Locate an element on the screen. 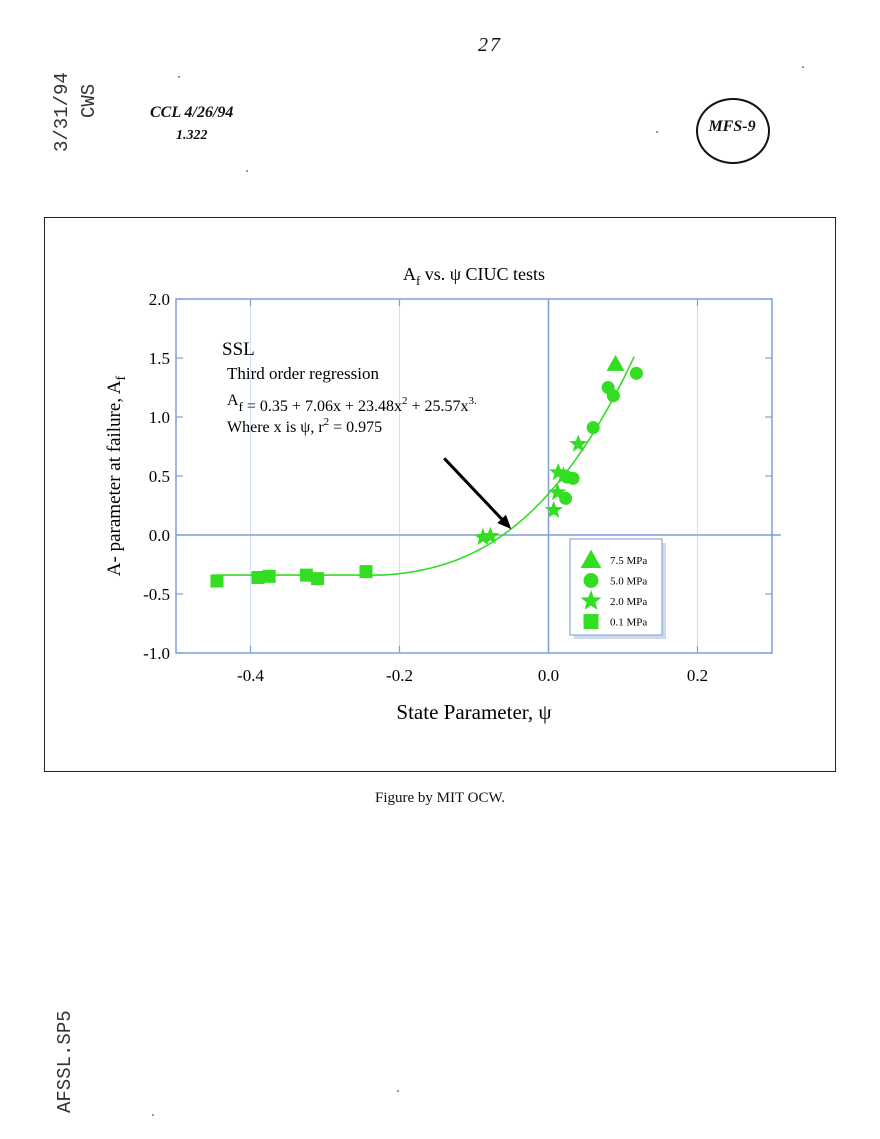 This screenshot has width=880, height=1139. legend-circle-icon is located at coordinates (591, 580).